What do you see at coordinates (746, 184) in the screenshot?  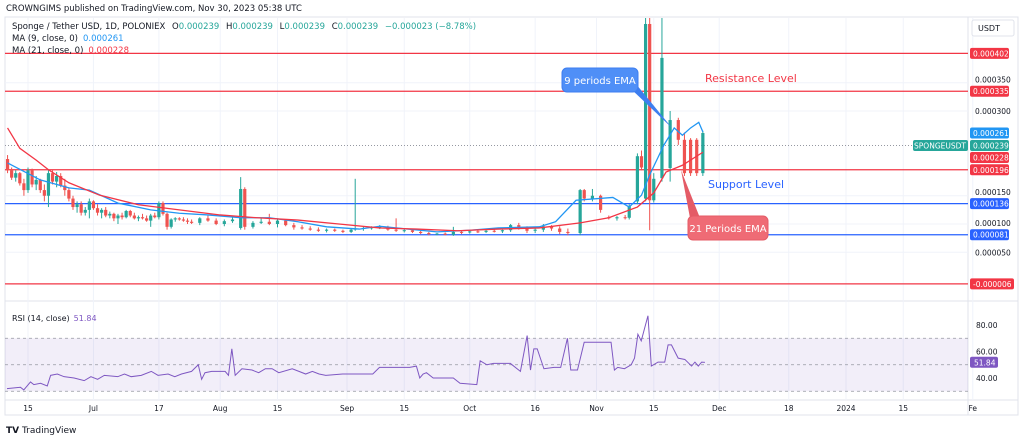 I see `support-label: Support Level` at bounding box center [746, 184].